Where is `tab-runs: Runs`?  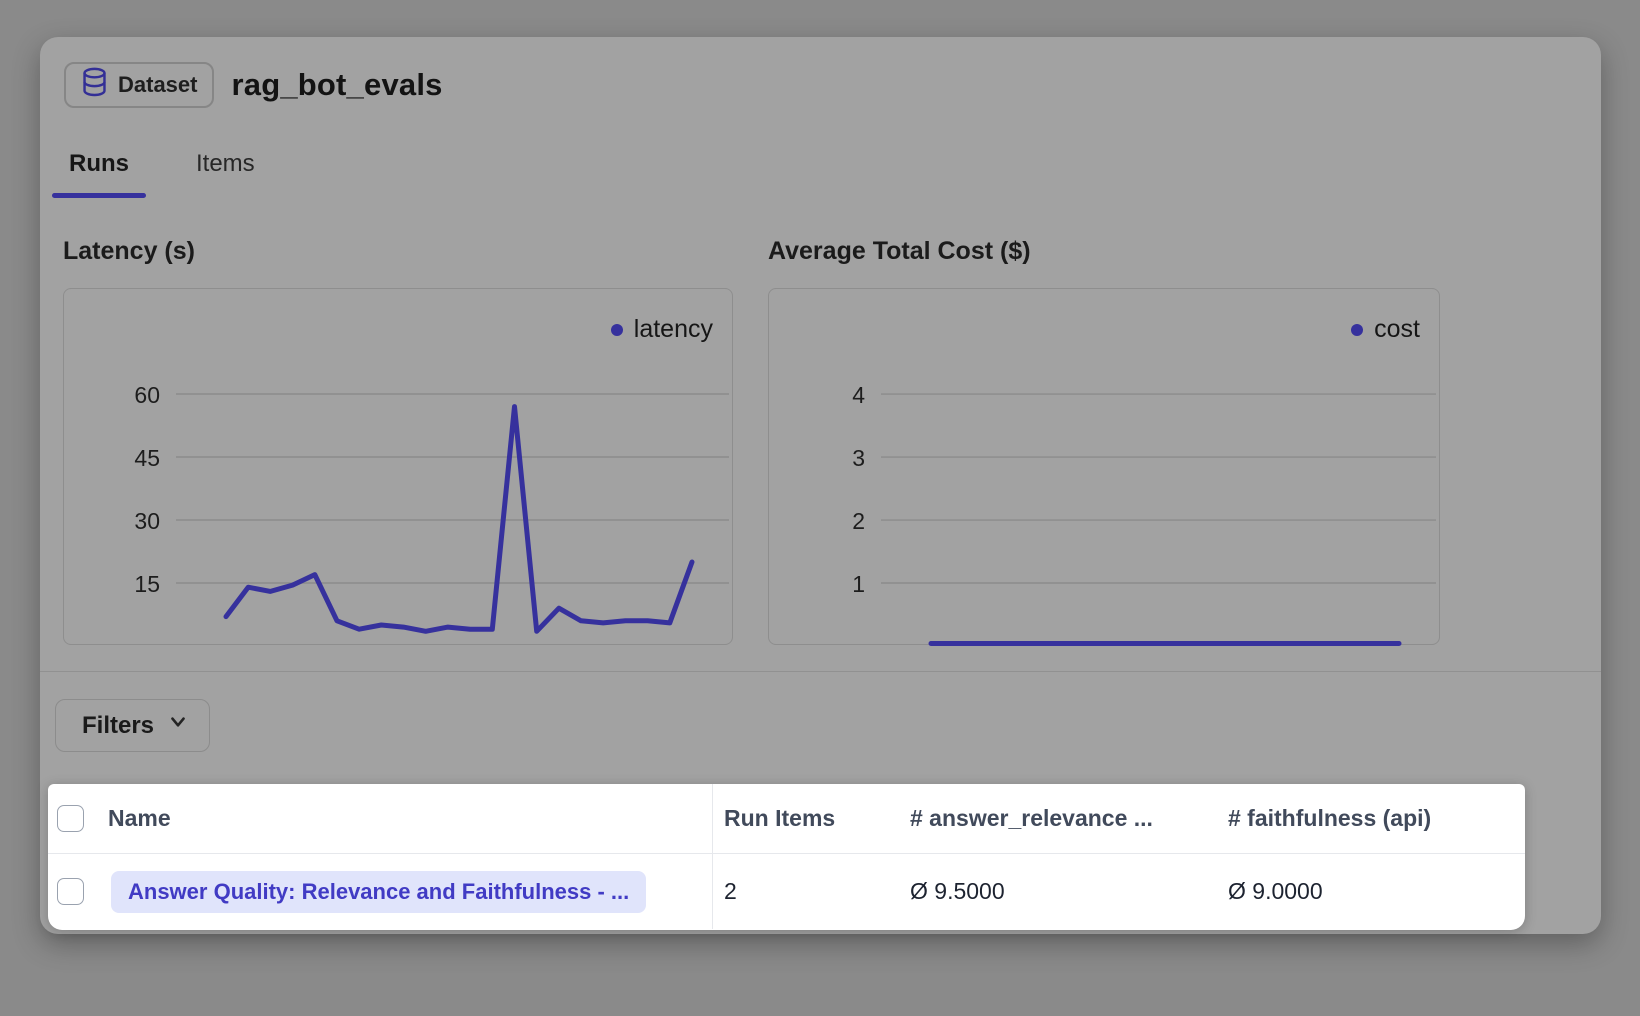
tab-runs: Runs is located at coordinates (99, 173).